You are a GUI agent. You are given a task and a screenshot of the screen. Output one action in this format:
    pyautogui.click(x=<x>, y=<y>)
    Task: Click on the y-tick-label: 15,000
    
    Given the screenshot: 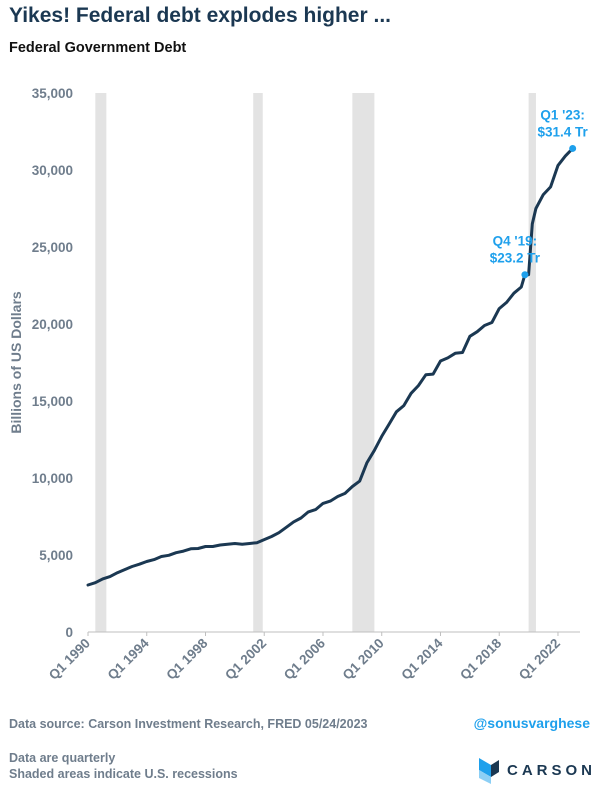 What is the action you would take?
    pyautogui.click(x=52, y=401)
    